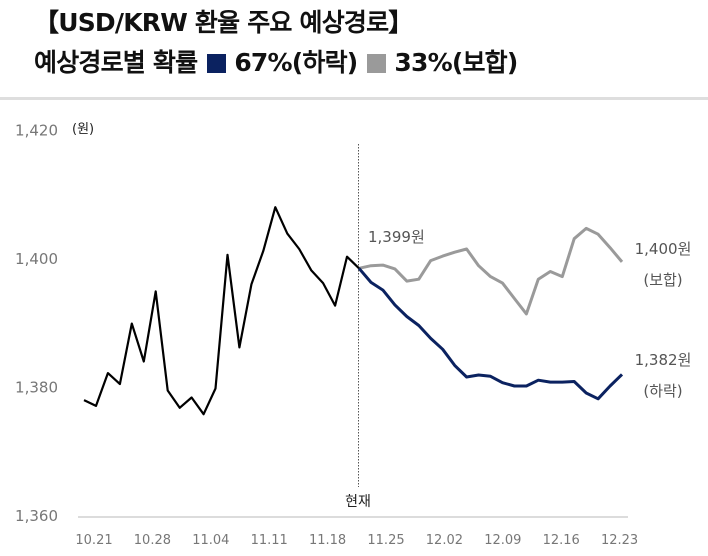 The width and height of the screenshot is (708, 556). What do you see at coordinates (36, 259) in the screenshot?
I see `y-tick-label: 1,400` at bounding box center [36, 259].